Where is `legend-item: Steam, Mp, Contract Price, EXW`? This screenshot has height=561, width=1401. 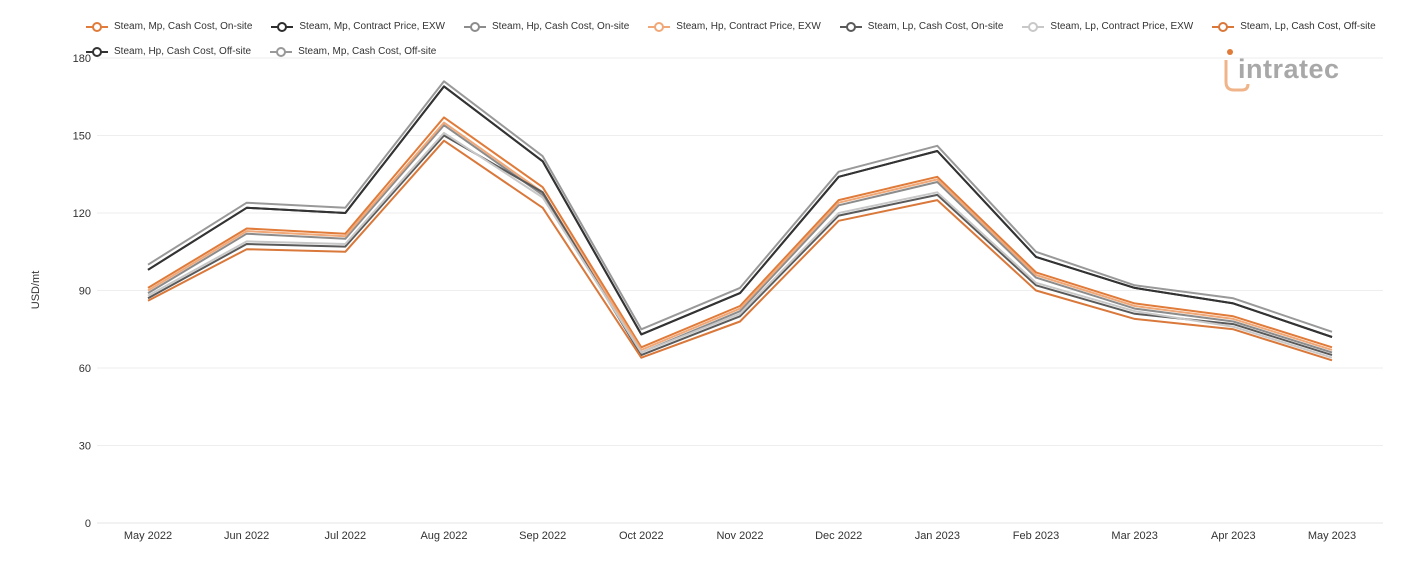 legend-item: Steam, Mp, Contract Price, EXW is located at coordinates (358, 26).